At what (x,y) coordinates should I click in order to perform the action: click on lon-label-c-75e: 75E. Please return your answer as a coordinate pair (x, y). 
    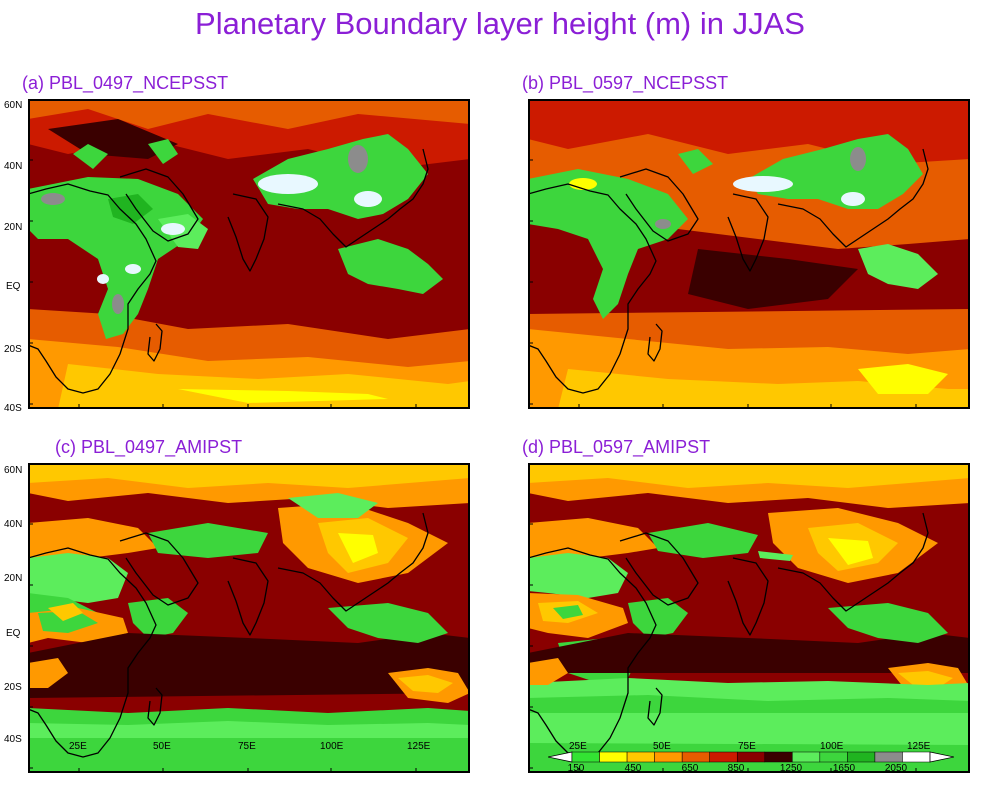
    Looking at the image, I should click on (247, 746).